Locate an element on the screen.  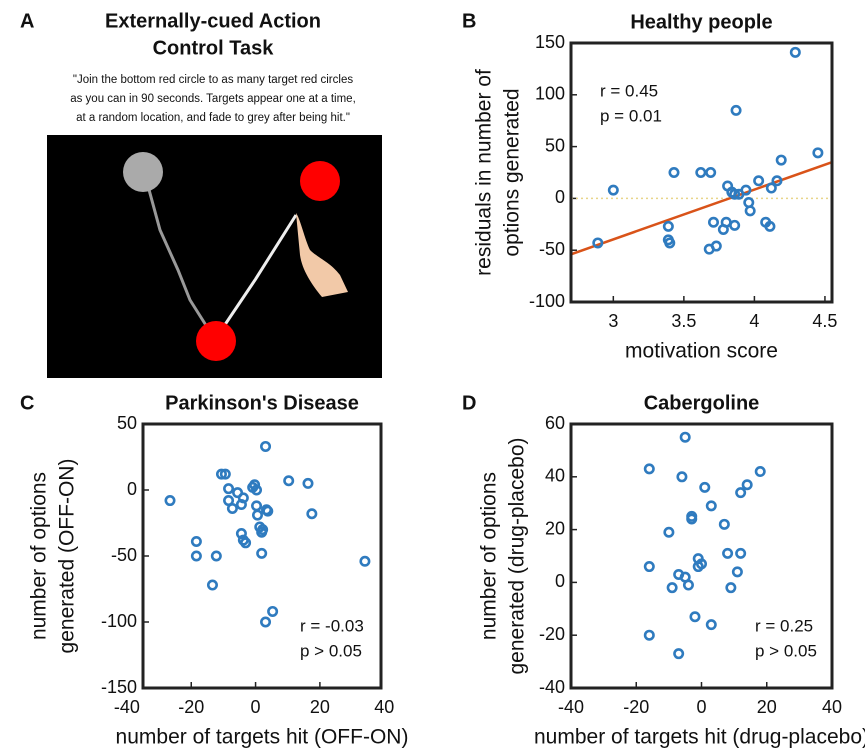
task-illustration is located at coordinates (214, 256).